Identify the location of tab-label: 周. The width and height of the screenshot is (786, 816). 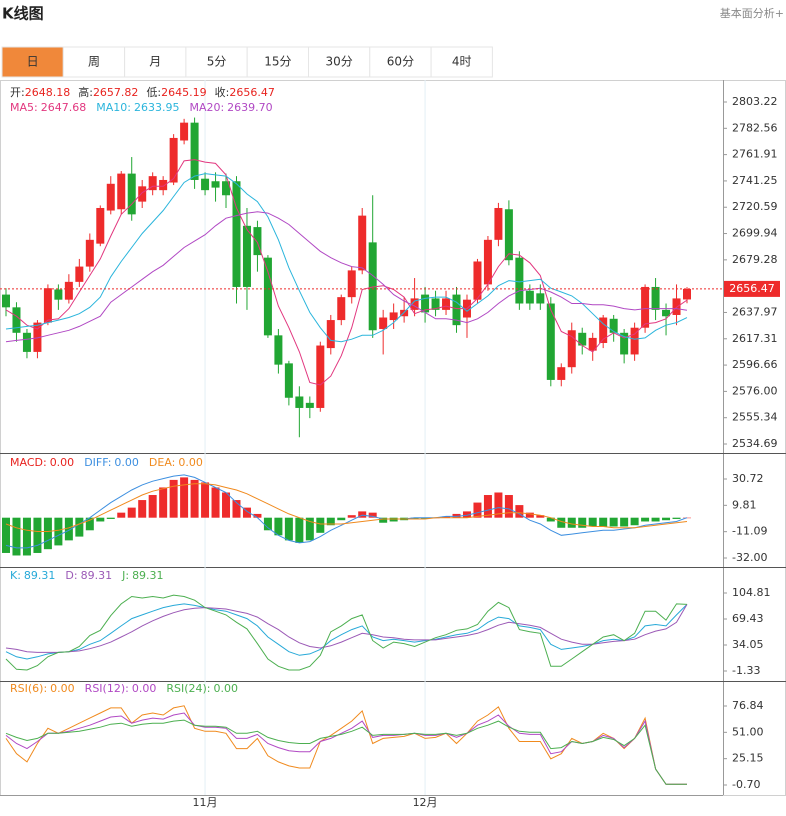
(94, 62).